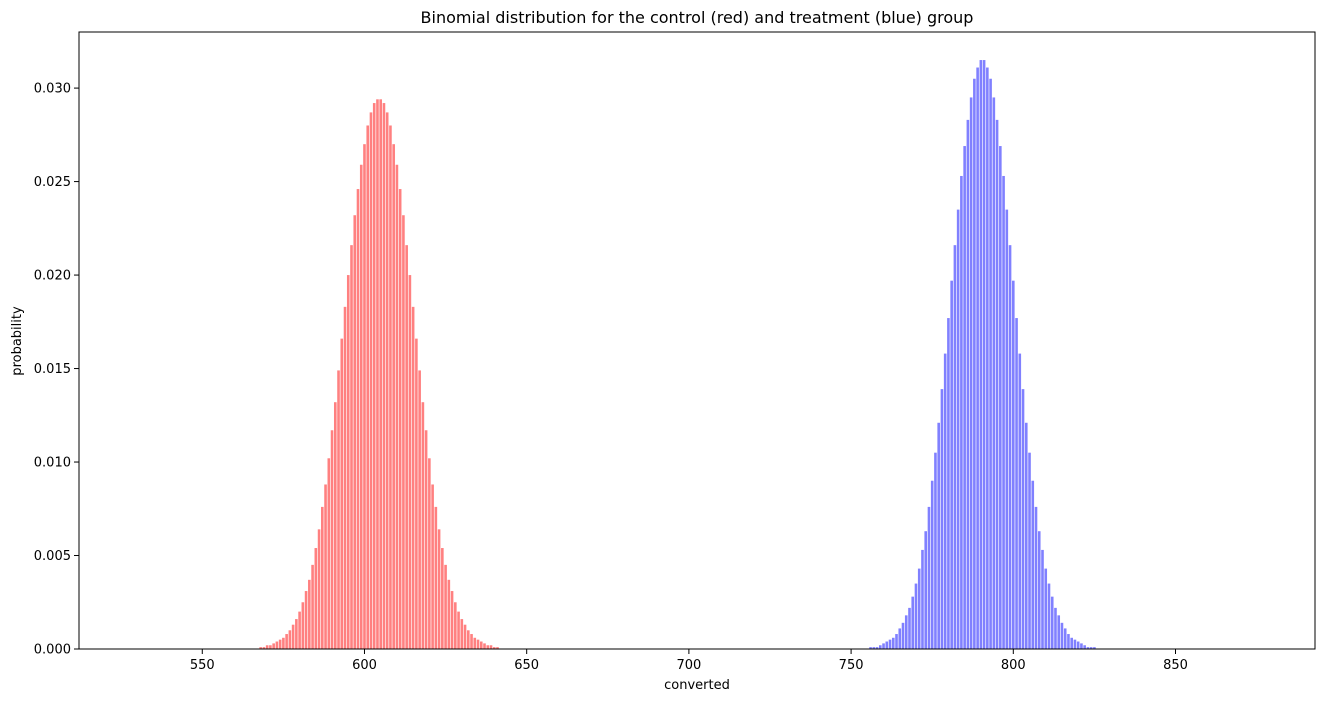  Describe the element at coordinates (348, 462) in the screenshot. I see `bar-series-0-x595` at that location.